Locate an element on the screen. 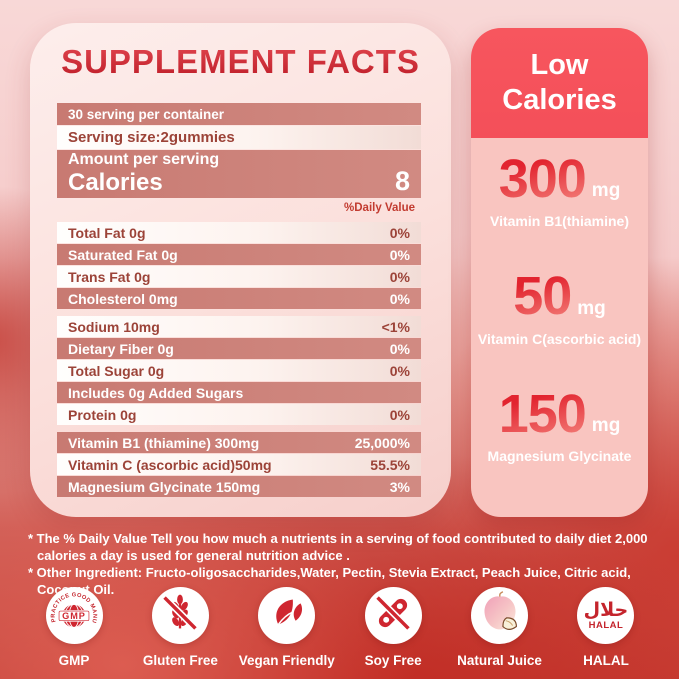 This screenshot has height=679, width=679. serving-size-row: Serving size:2gummies is located at coordinates (239, 137).